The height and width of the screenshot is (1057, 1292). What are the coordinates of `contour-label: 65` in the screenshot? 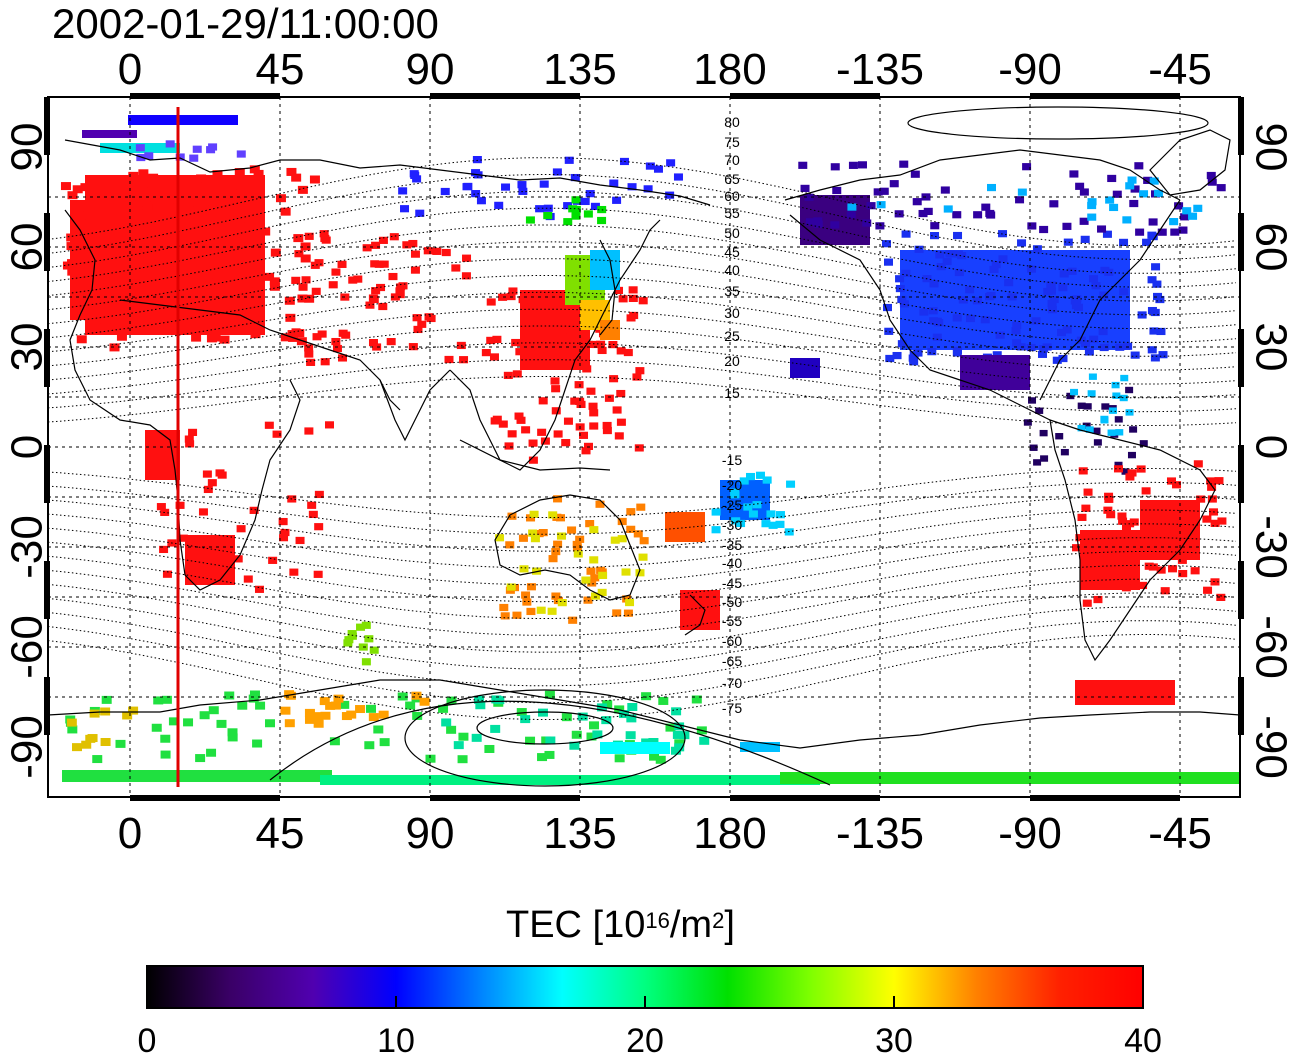 It's located at (732, 179).